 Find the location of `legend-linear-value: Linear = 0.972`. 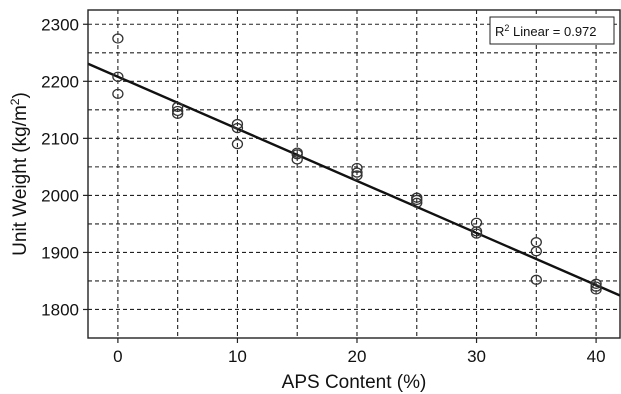

legend-linear-value: Linear = 0.972 is located at coordinates (552, 31).